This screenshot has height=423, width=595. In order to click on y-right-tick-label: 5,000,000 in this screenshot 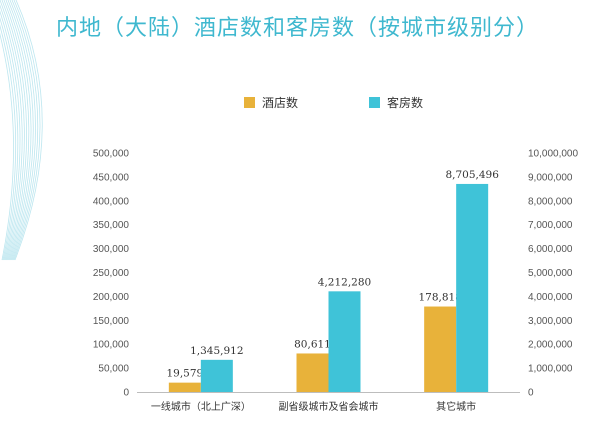, I will do `click(550, 273)`.